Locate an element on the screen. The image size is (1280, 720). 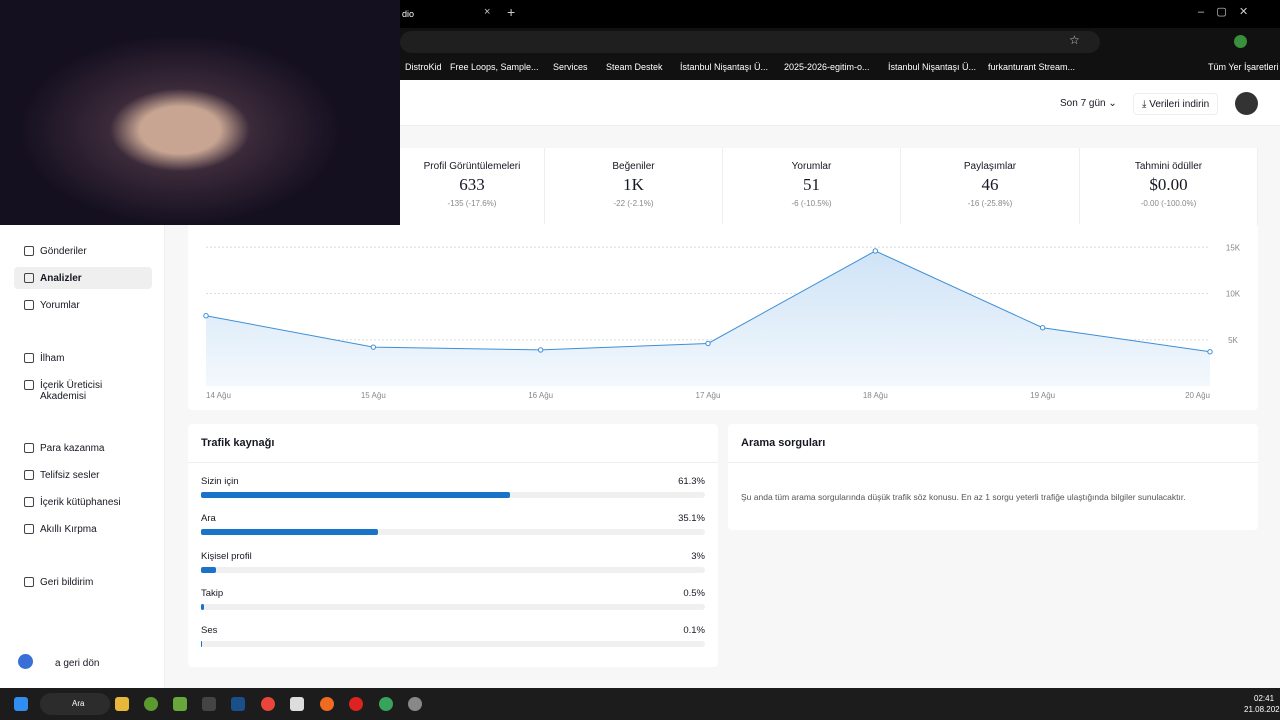
bookmark: Services is located at coordinates (570, 67).